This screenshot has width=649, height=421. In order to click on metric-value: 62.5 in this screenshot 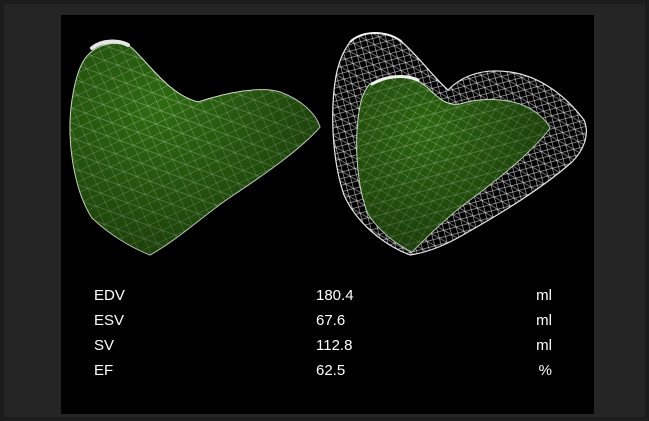, I will do `click(331, 370)`.